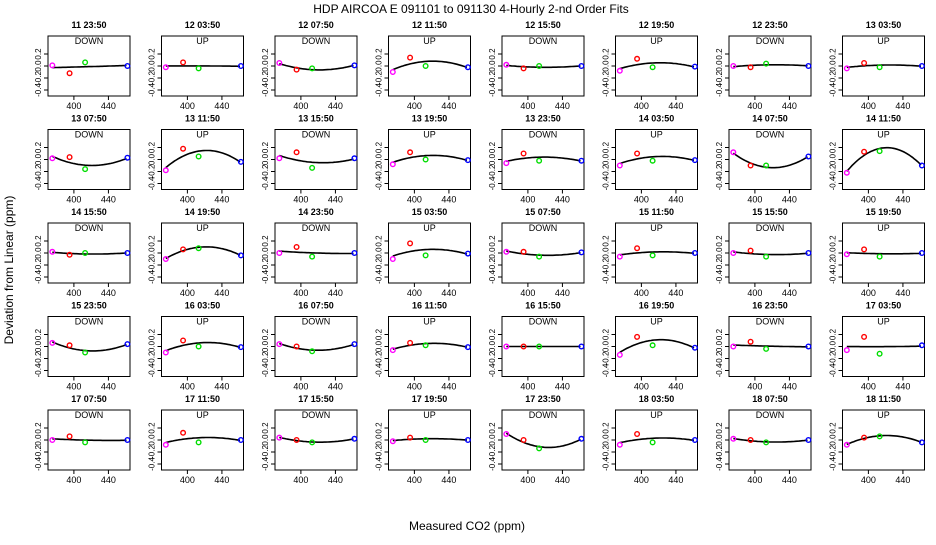 The image size is (936, 545). I want to click on panel-title: 16 11:50, so click(429, 306).